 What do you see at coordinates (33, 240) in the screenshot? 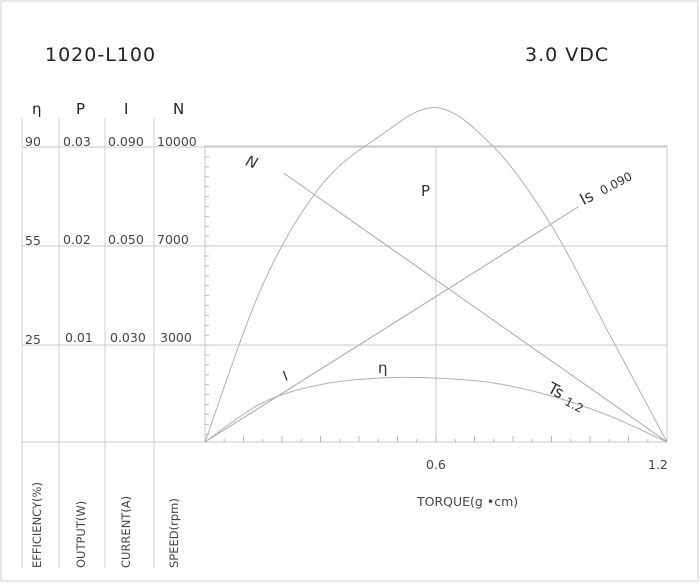
I see `eff-tick-55: 55` at bounding box center [33, 240].